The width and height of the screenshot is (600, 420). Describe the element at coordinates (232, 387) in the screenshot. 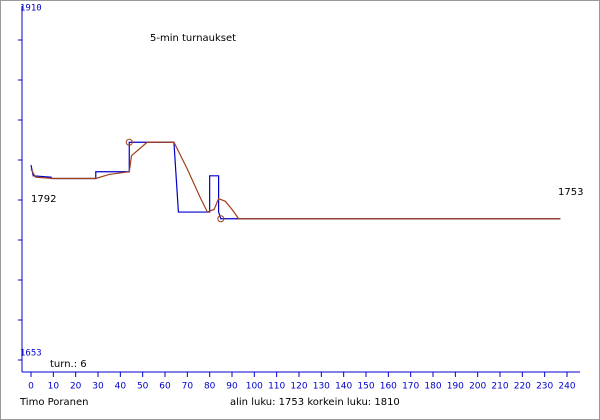

I see `x-tick-label: 90` at that location.